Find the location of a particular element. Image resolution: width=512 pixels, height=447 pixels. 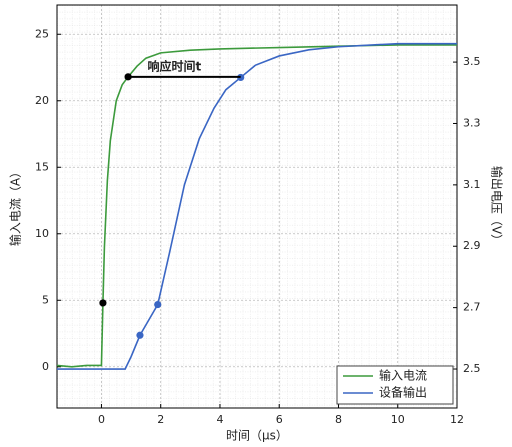

legend-label: 设备输出 is located at coordinates (403, 392).